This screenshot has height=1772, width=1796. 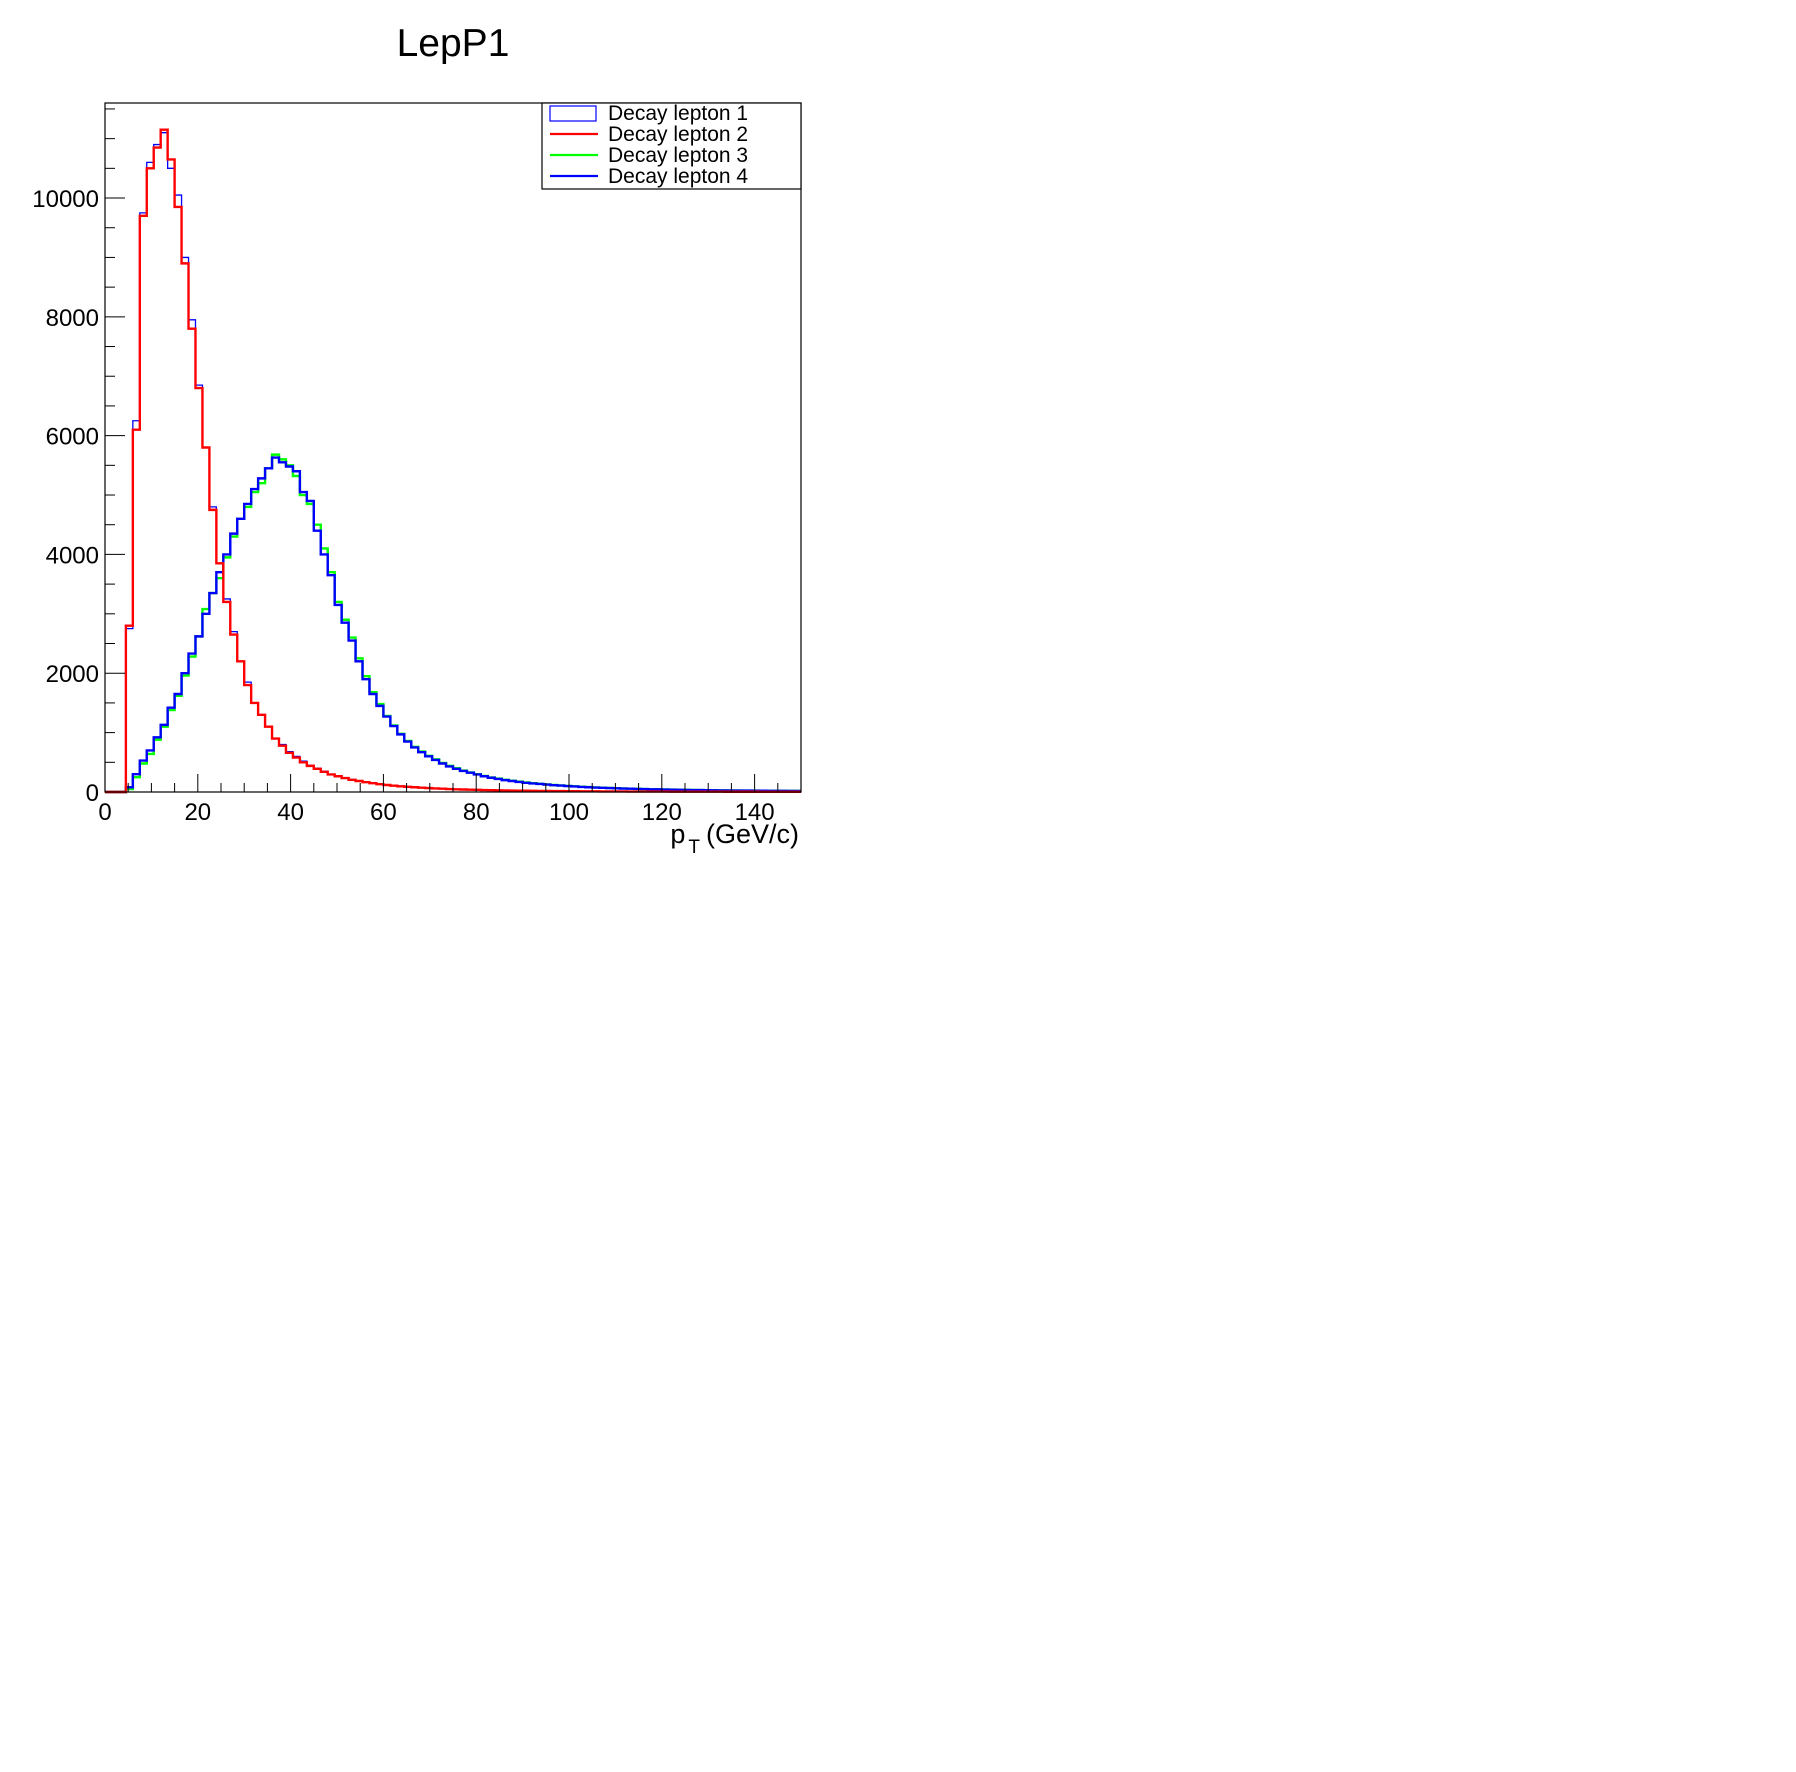 What do you see at coordinates (678, 155) in the screenshot?
I see `legend-label: Decay lepton 3` at bounding box center [678, 155].